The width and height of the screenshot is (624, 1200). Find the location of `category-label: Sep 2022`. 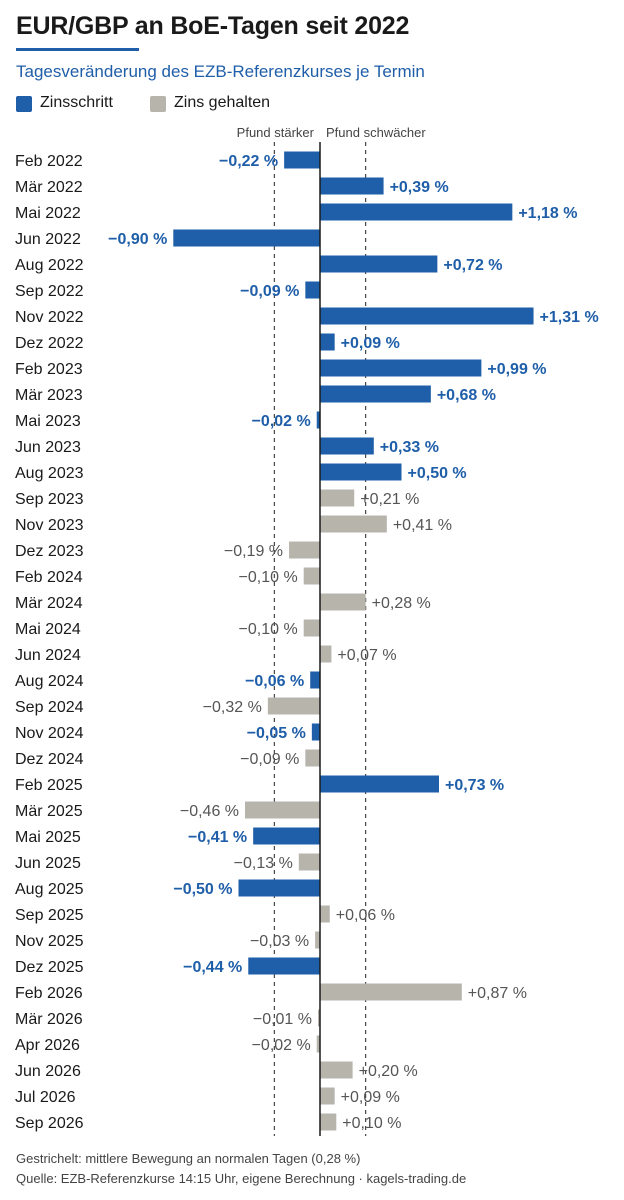

category-label: Sep 2022 is located at coordinates (49, 291).